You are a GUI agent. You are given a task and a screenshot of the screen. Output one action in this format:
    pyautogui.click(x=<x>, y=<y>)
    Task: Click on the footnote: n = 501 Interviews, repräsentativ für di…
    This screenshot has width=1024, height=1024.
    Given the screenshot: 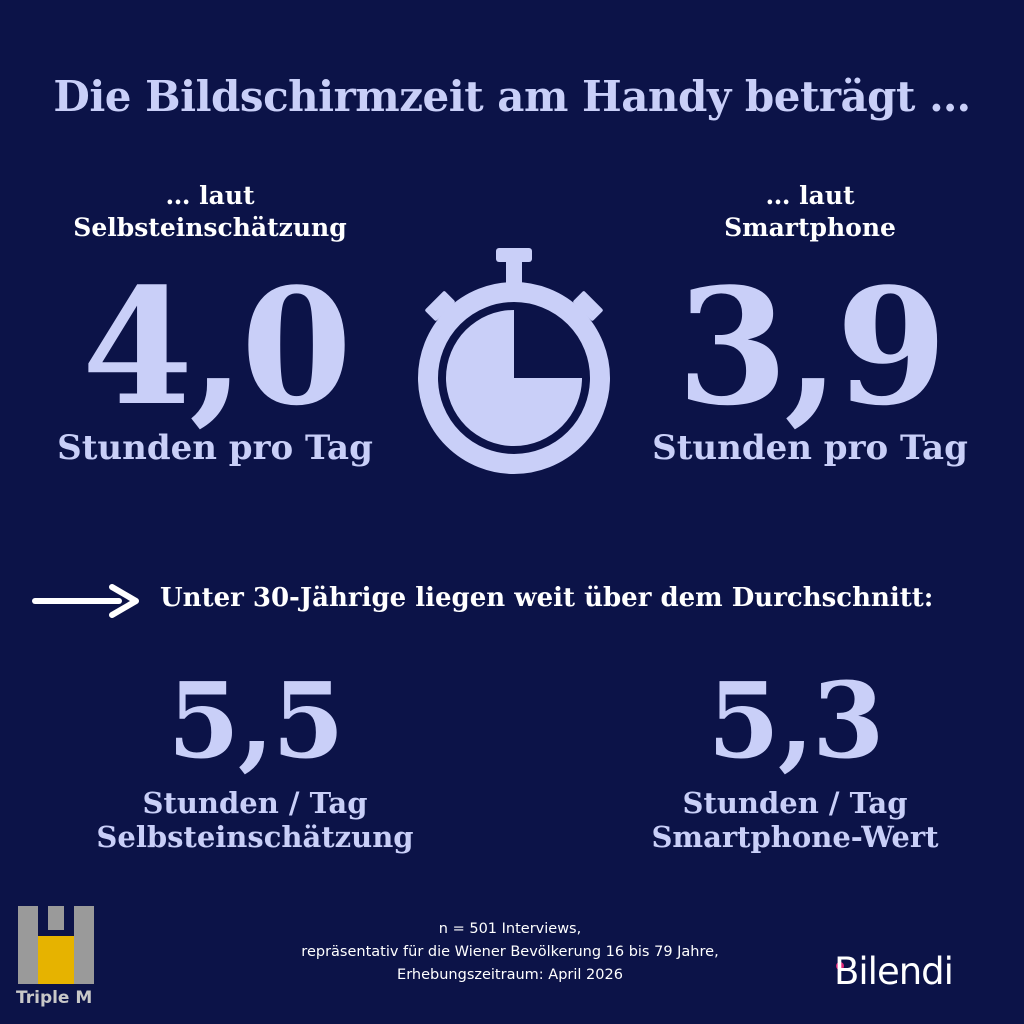 What is the action you would take?
    pyautogui.click(x=510, y=952)
    